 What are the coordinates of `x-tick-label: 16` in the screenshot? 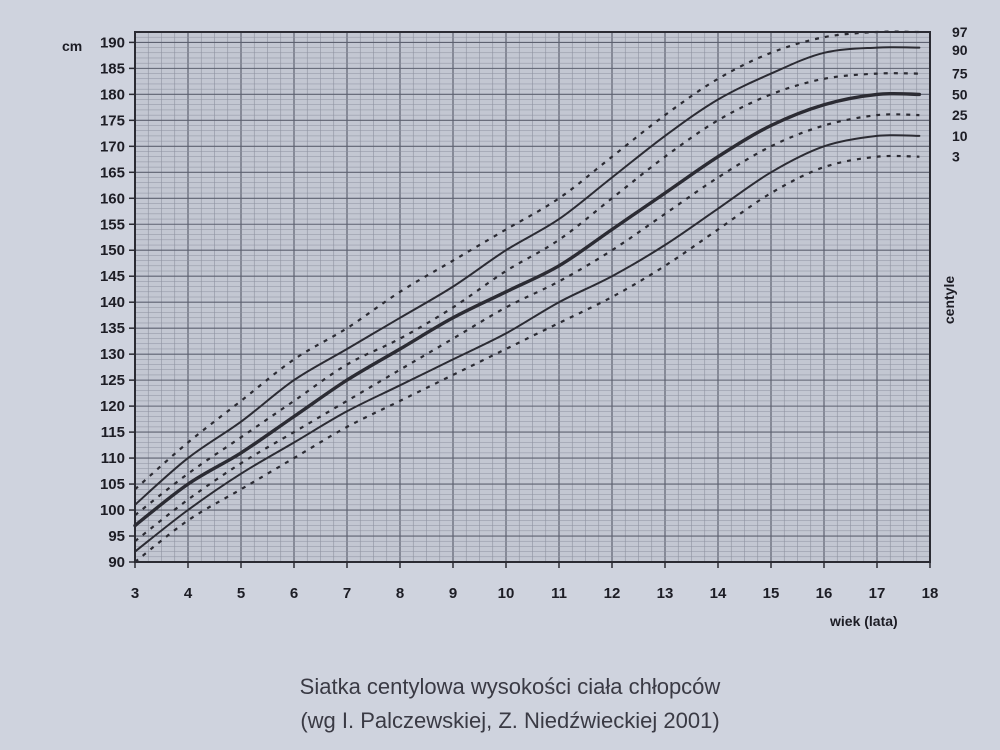 It's located at (824, 593).